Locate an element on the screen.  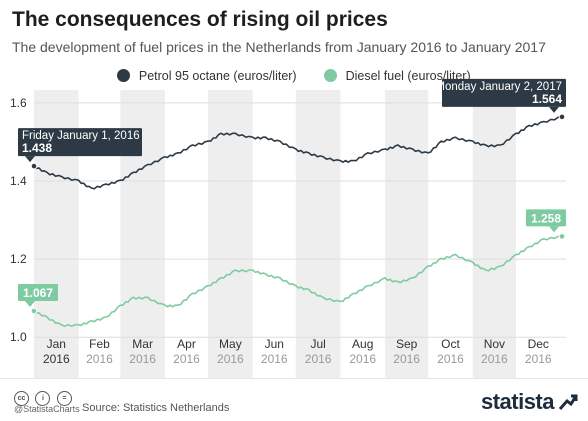
x-tick-jan: Jan is located at coordinates (56, 344).